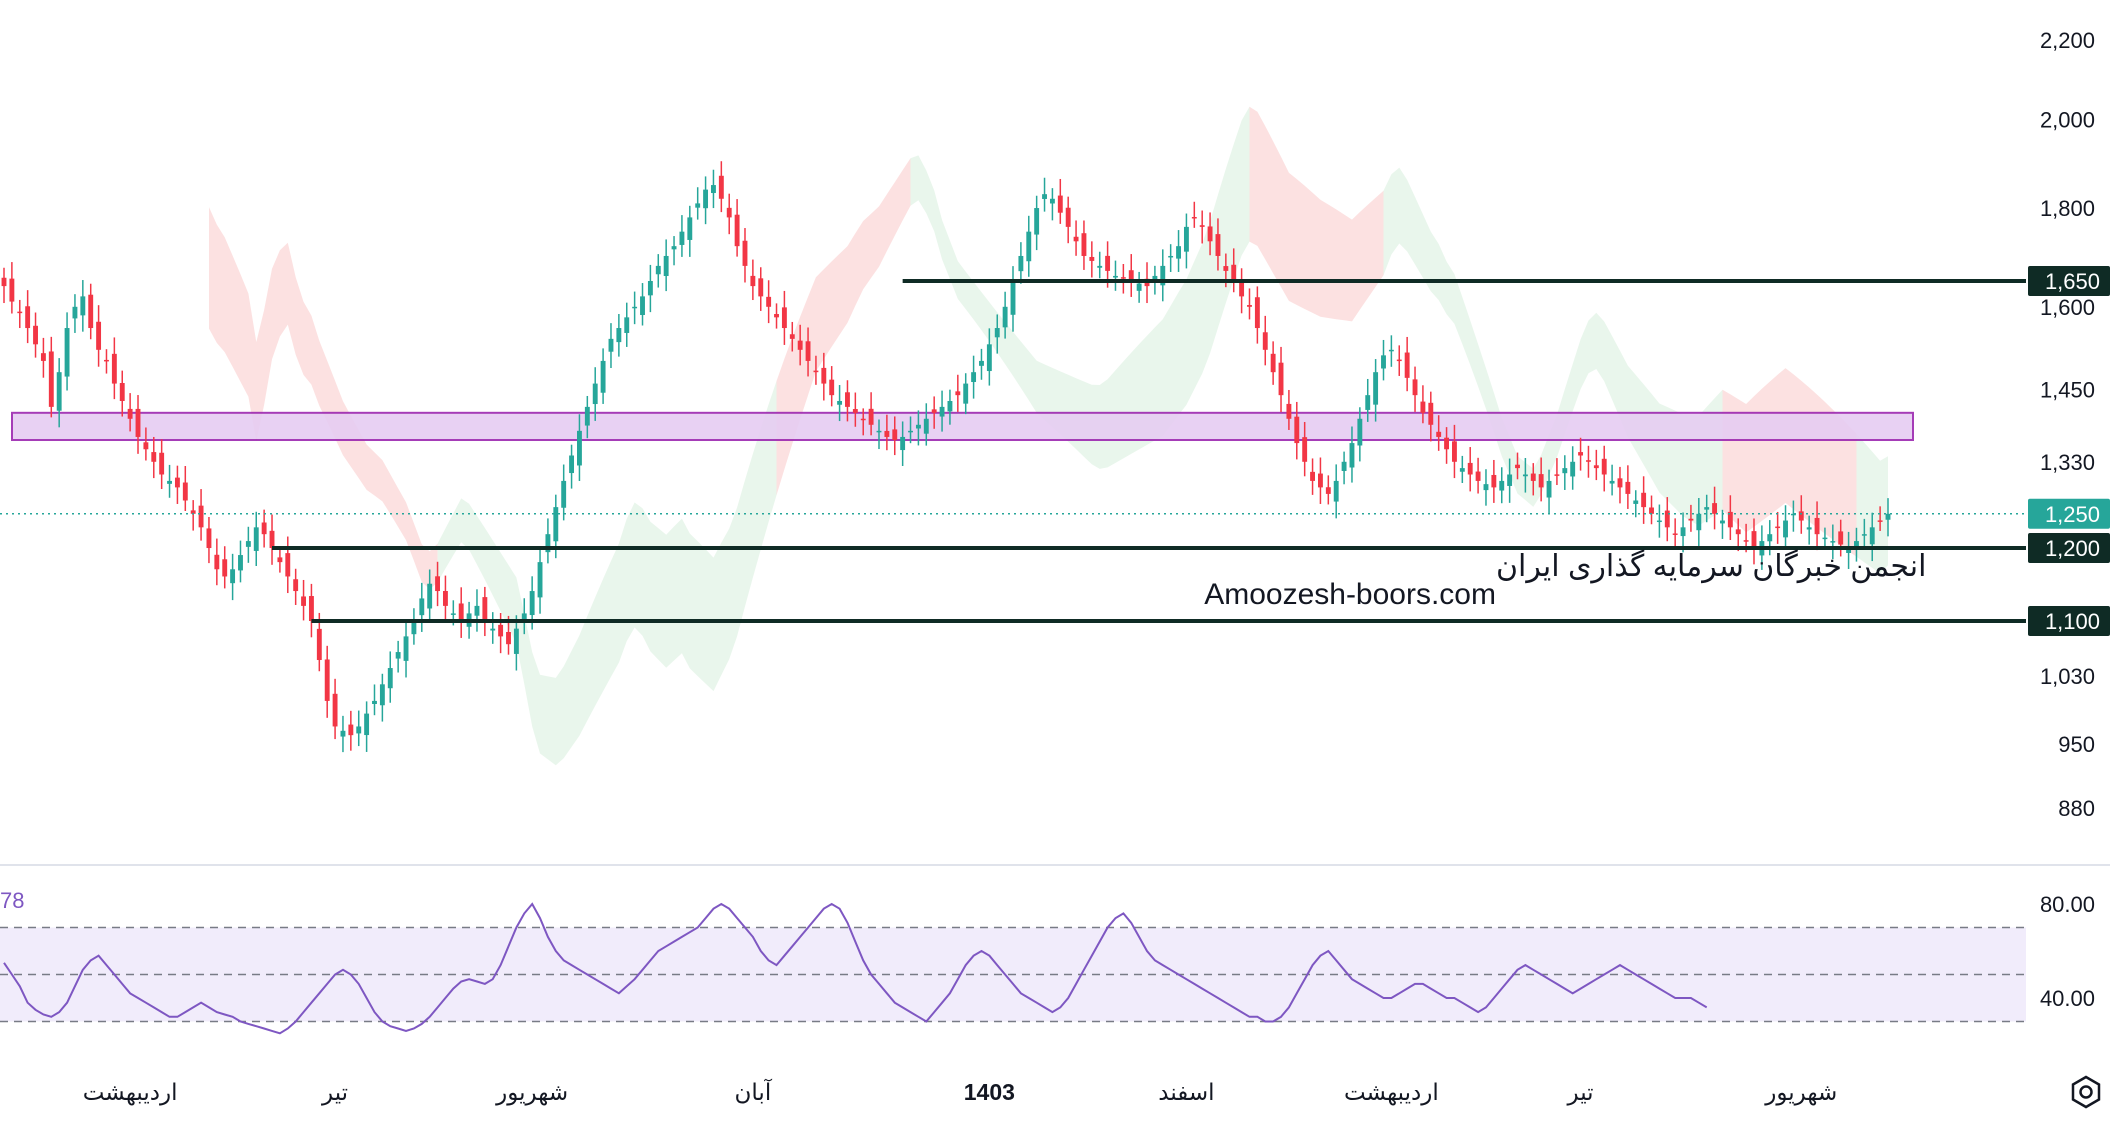 The width and height of the screenshot is (2110, 1125). I want to click on price-badge: 1,100, so click(2069, 621).